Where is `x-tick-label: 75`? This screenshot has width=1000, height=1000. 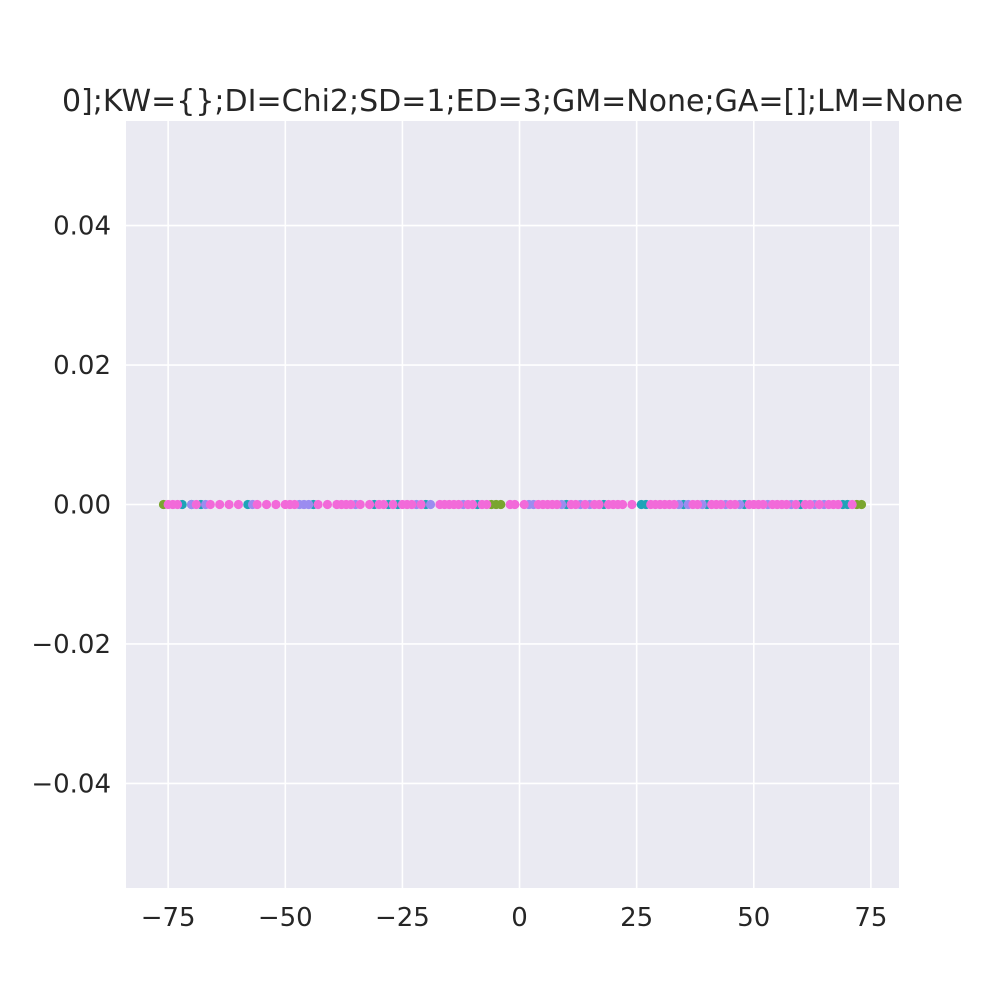 x-tick-label: 75 is located at coordinates (870, 918).